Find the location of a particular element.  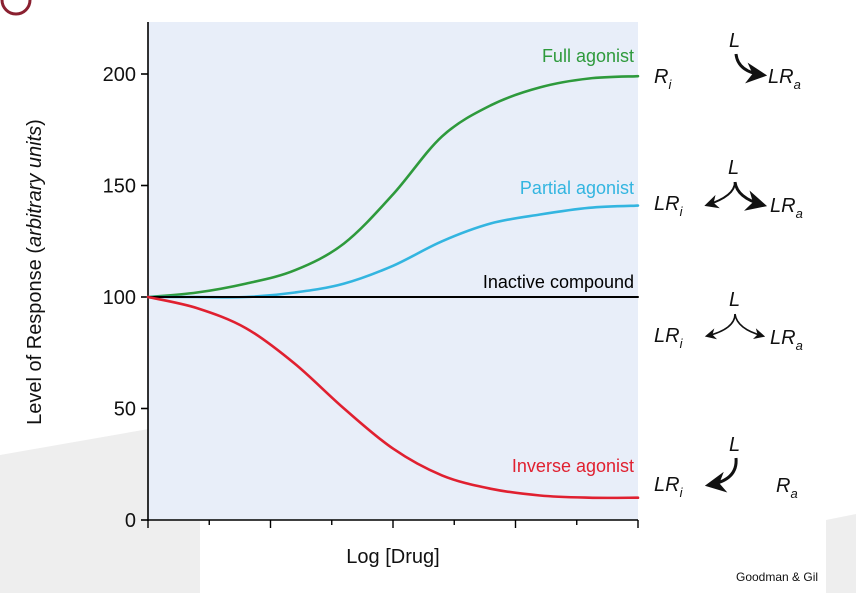

y-axis-title: Level of Response (arbitrary units) is located at coordinates (35, 272).